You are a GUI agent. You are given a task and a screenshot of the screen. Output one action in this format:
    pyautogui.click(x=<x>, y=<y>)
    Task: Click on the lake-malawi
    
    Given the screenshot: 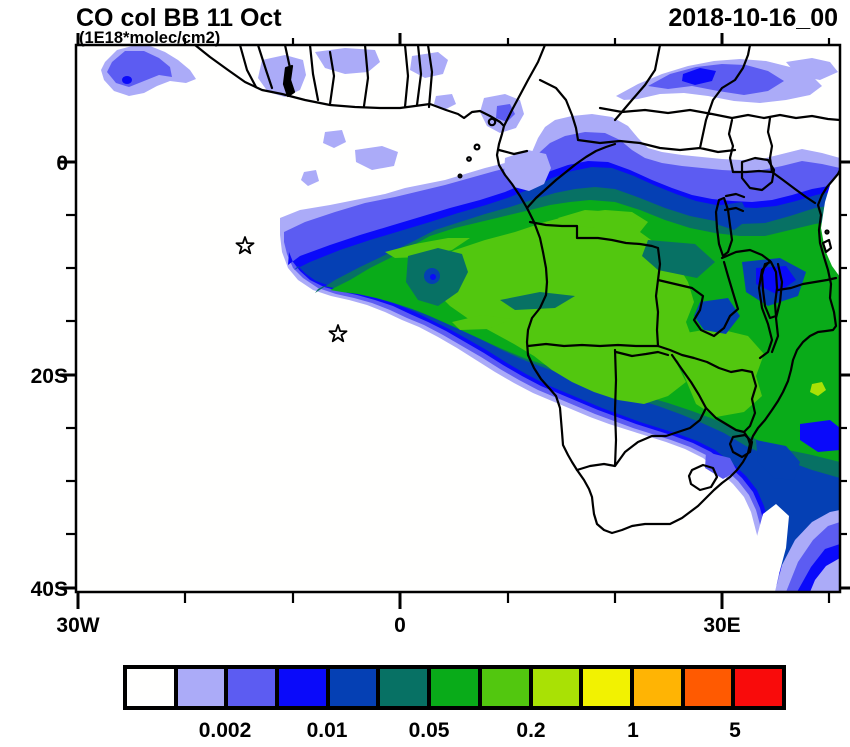 What is the action you would take?
    pyautogui.click(x=769, y=290)
    